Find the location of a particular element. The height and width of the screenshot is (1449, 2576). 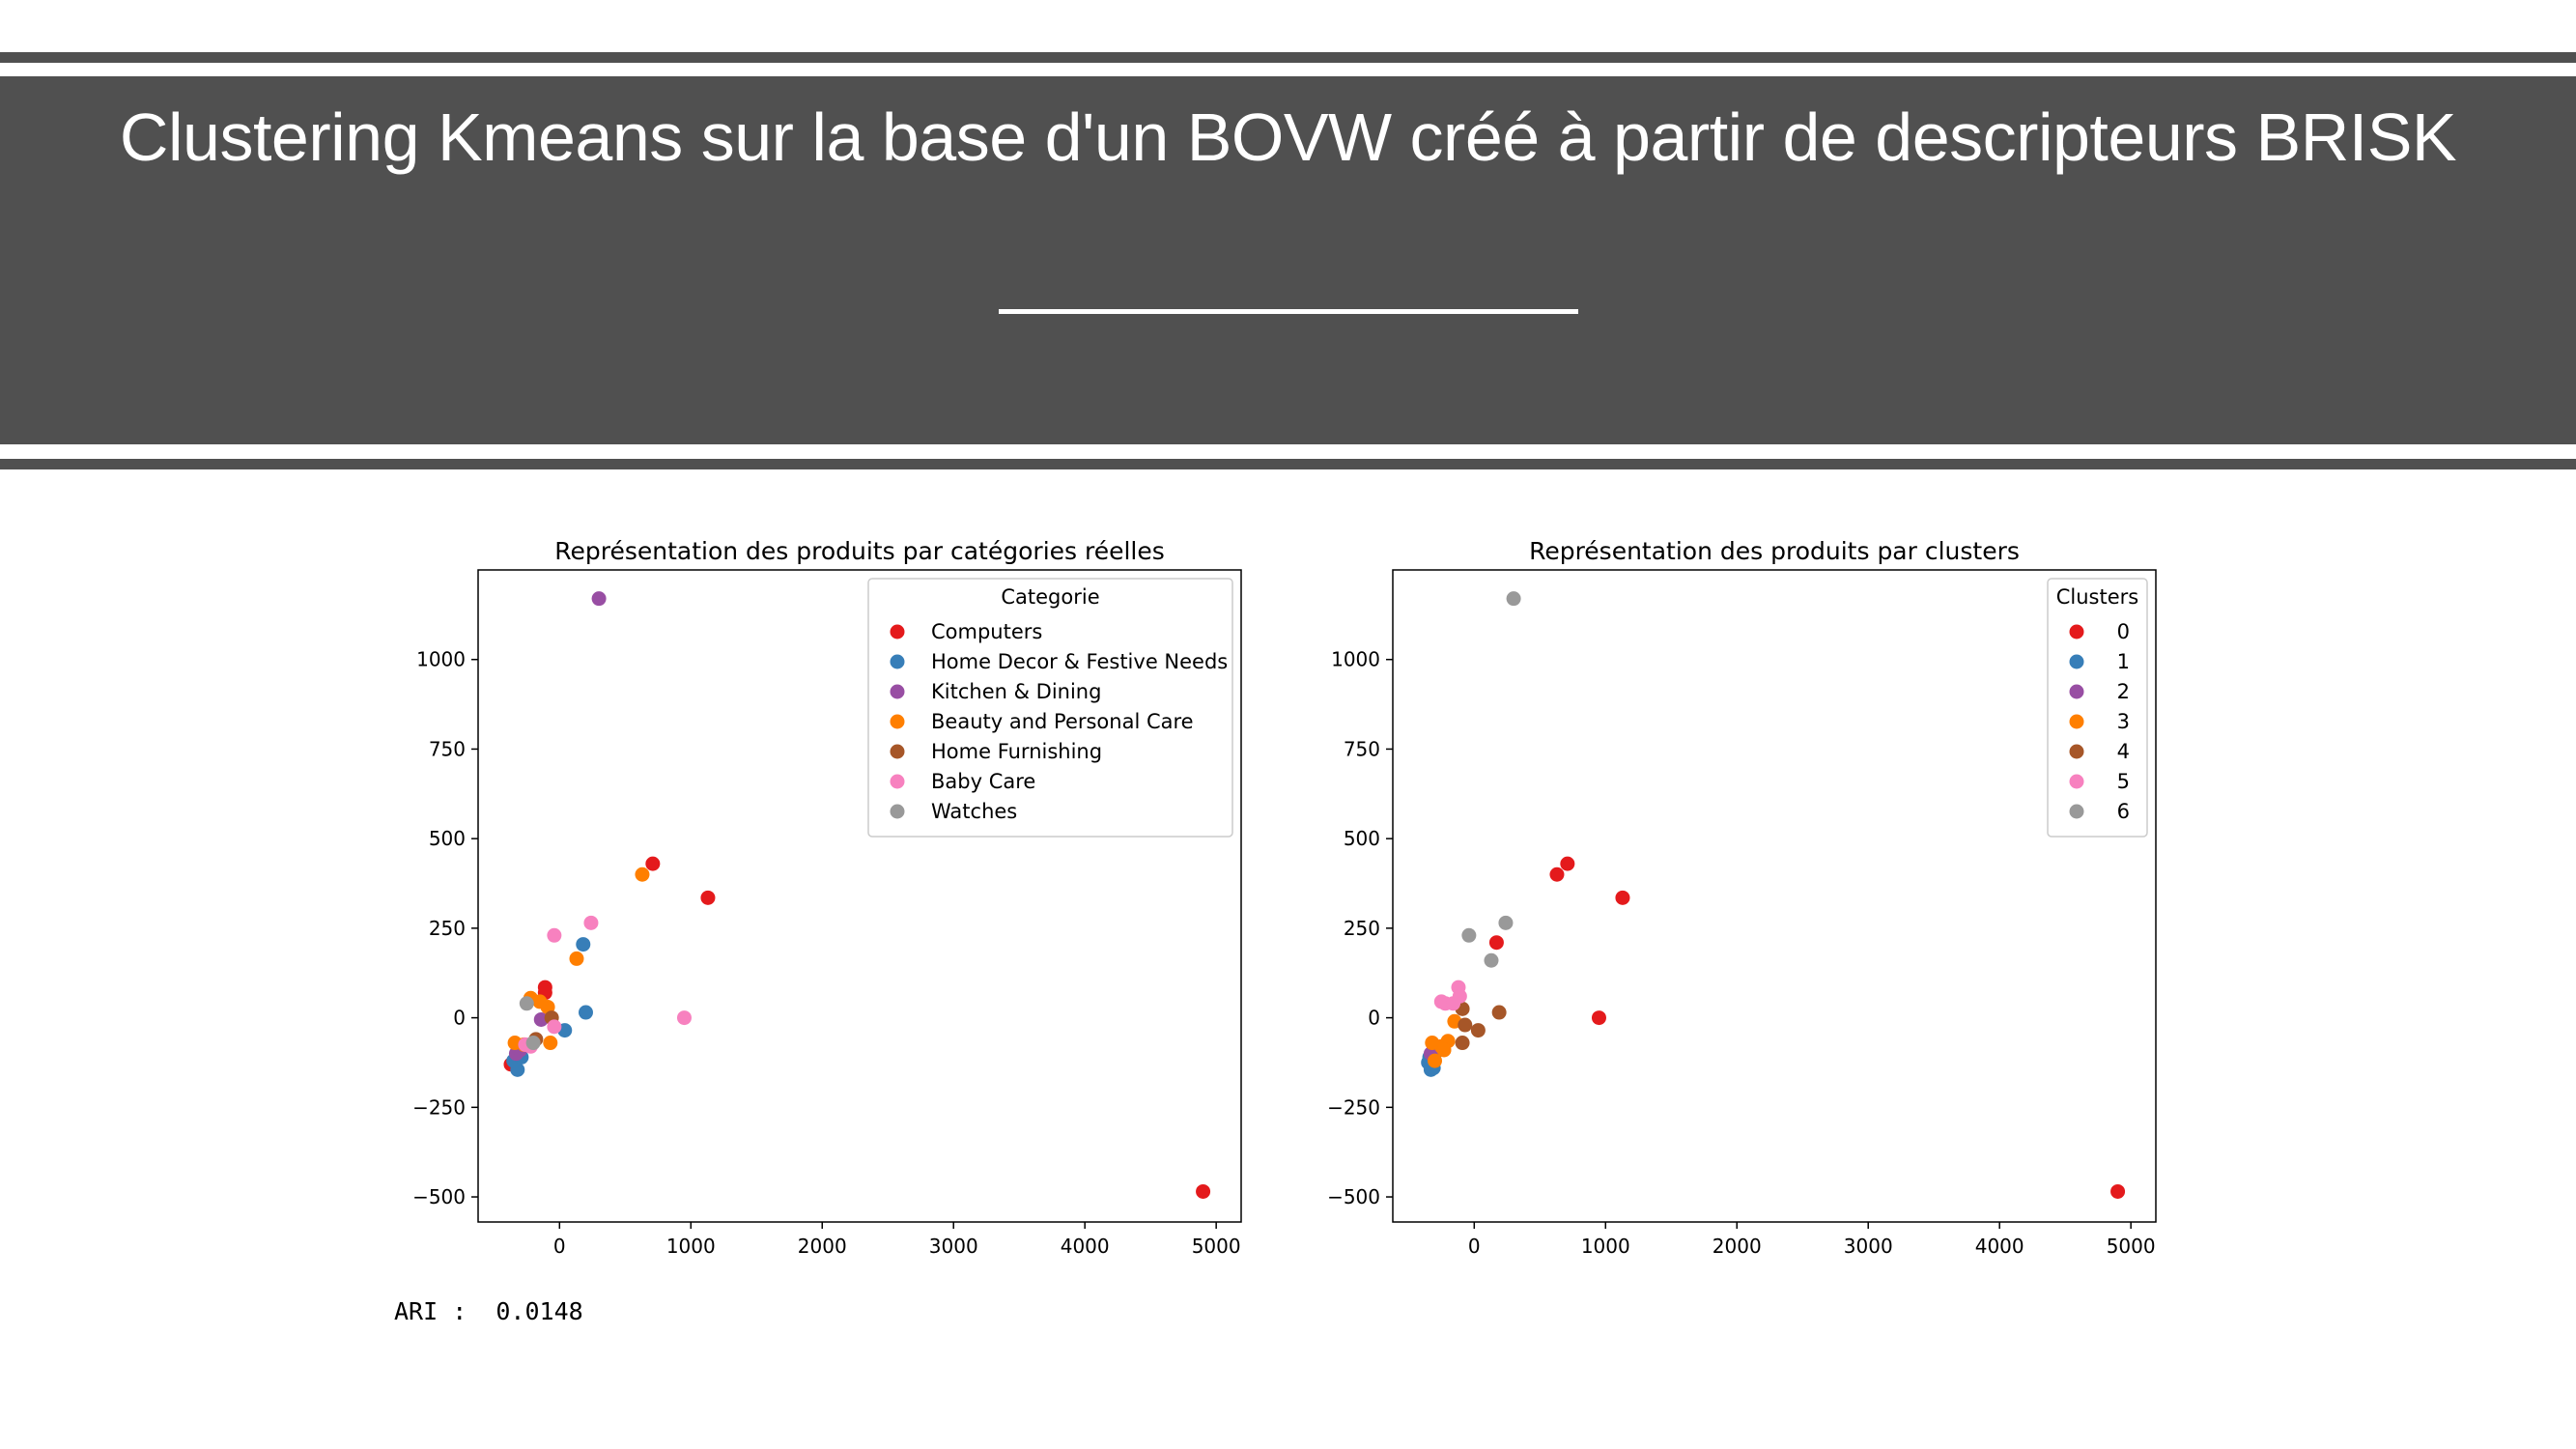

legend-label: 6 is located at coordinates (2123, 811).